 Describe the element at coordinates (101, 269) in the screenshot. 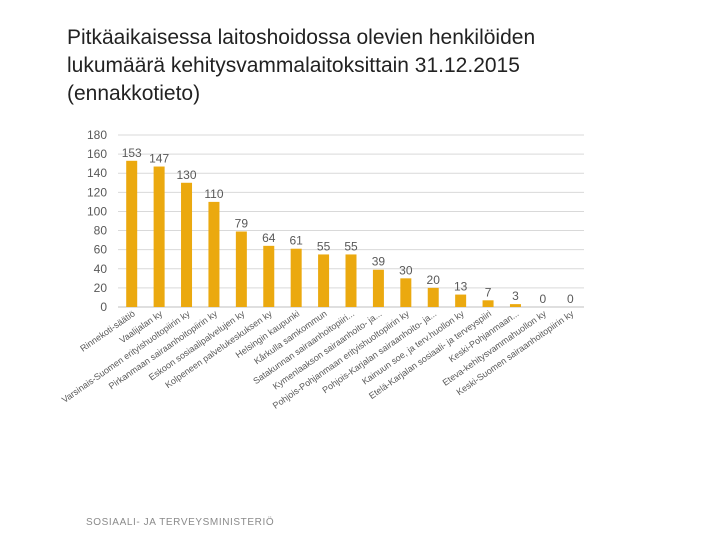

I see `y-tick-label: 40` at that location.